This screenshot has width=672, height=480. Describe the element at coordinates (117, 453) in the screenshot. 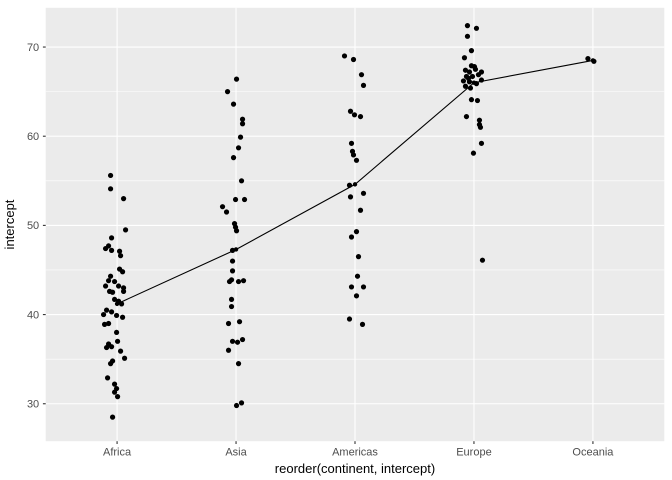

I see `x-tick-label-africa: Africa` at that location.